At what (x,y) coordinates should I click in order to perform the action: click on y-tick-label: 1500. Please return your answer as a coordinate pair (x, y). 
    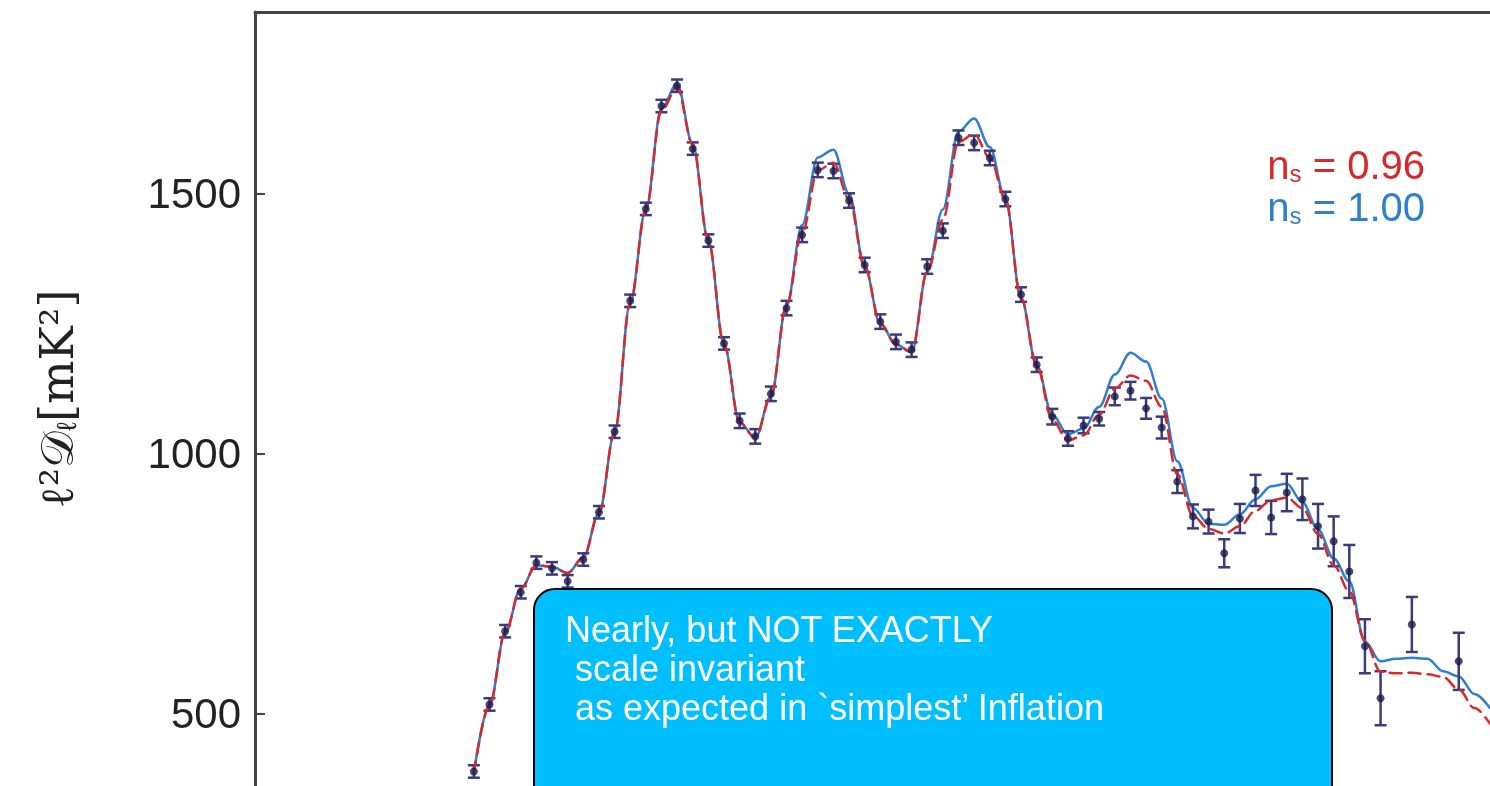
    Looking at the image, I should click on (194, 194).